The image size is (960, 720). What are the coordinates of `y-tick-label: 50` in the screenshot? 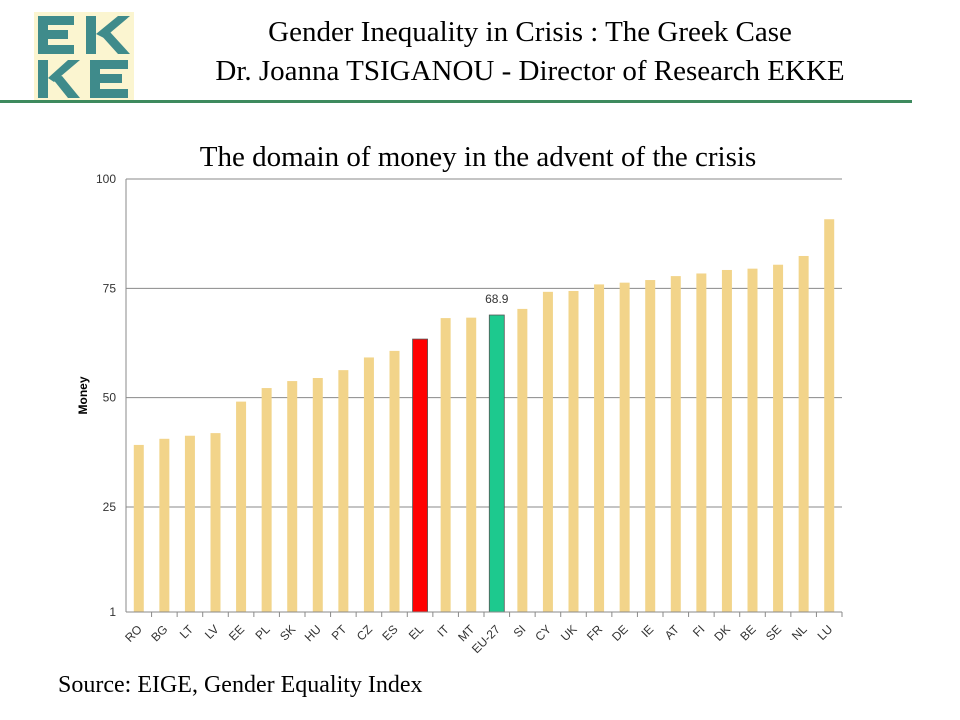 It's located at (110, 398).